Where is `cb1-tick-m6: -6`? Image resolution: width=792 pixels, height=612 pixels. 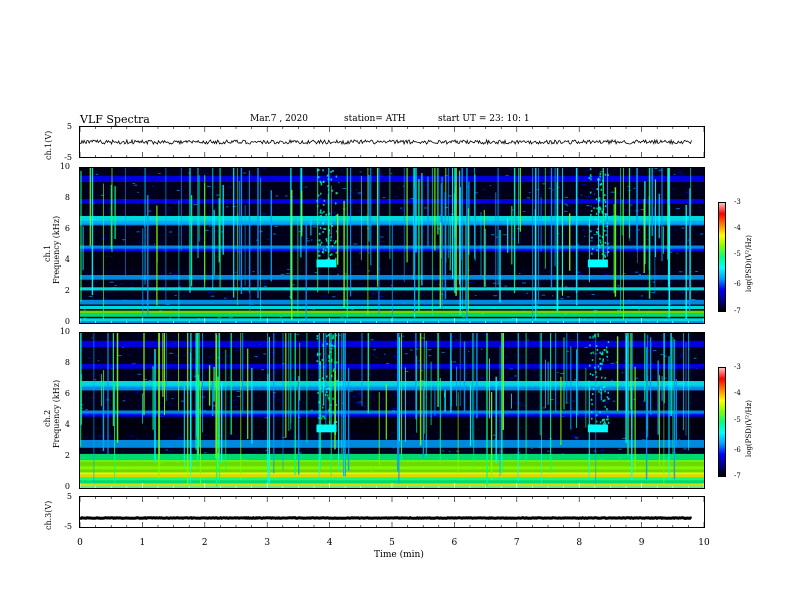
cb1-tick-m6: -6 is located at coordinates (737, 284).